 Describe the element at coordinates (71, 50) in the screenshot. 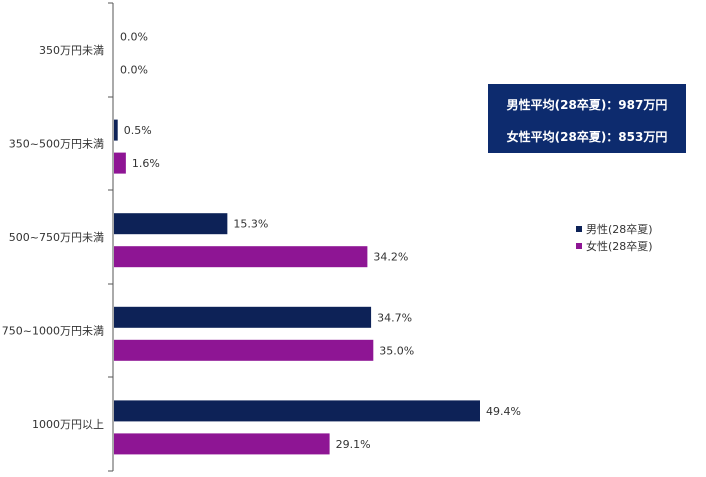

I see `category-label: 350万円未満` at that location.